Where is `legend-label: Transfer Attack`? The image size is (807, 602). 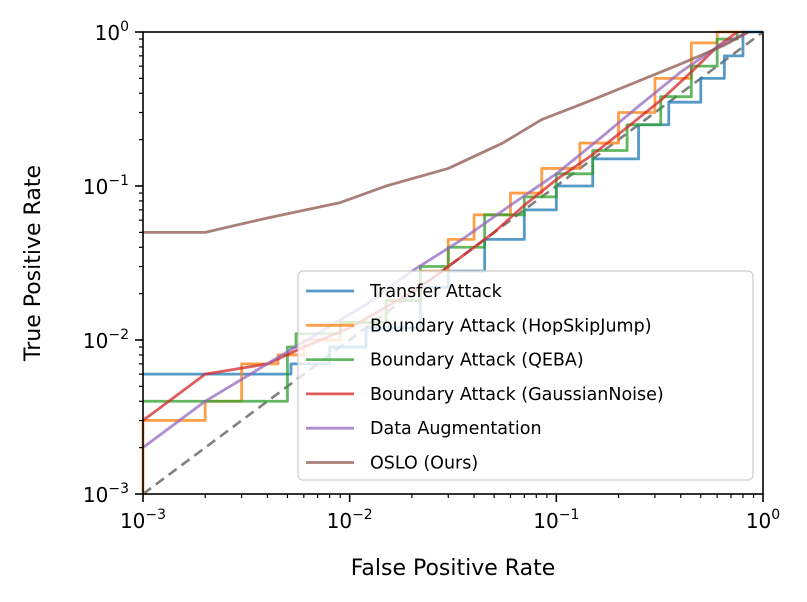
legend-label: Transfer Attack is located at coordinates (436, 292).